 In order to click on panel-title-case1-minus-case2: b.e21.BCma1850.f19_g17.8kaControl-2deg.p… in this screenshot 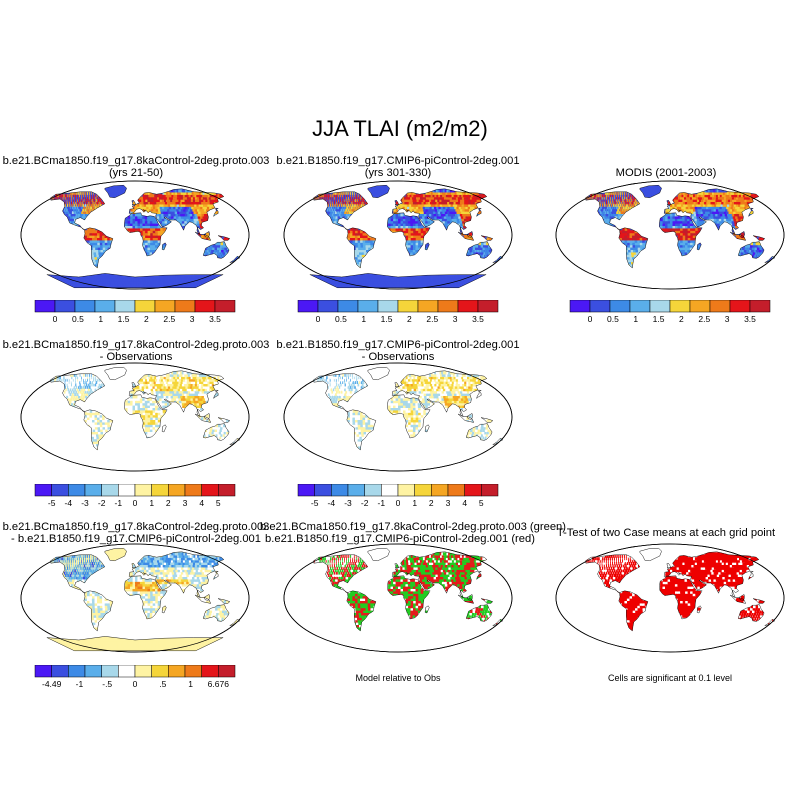, I will do `click(136, 533)`.